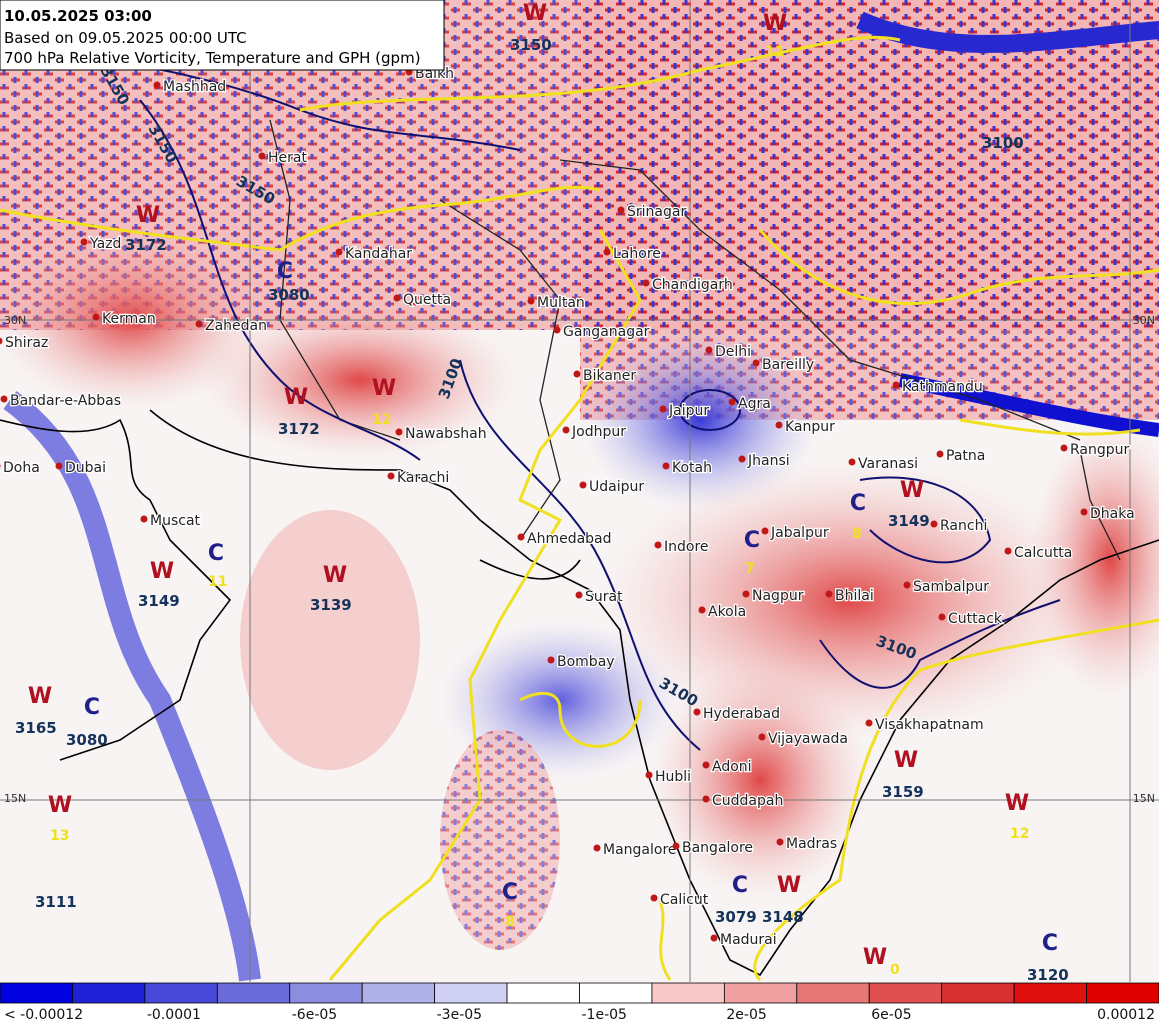 This screenshot has height=1024, width=1159. What do you see at coordinates (287, 158) in the screenshot?
I see `city-label: Herat` at bounding box center [287, 158].